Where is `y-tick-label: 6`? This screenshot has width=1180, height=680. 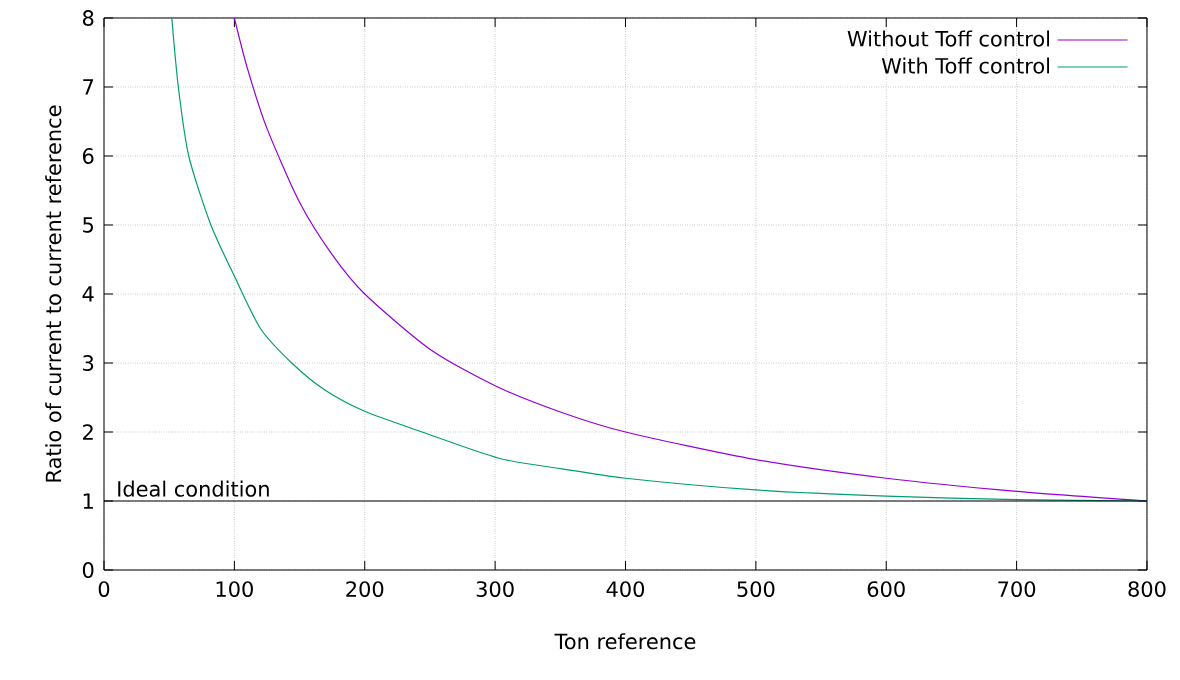 y-tick-label: 6 is located at coordinates (88, 156).